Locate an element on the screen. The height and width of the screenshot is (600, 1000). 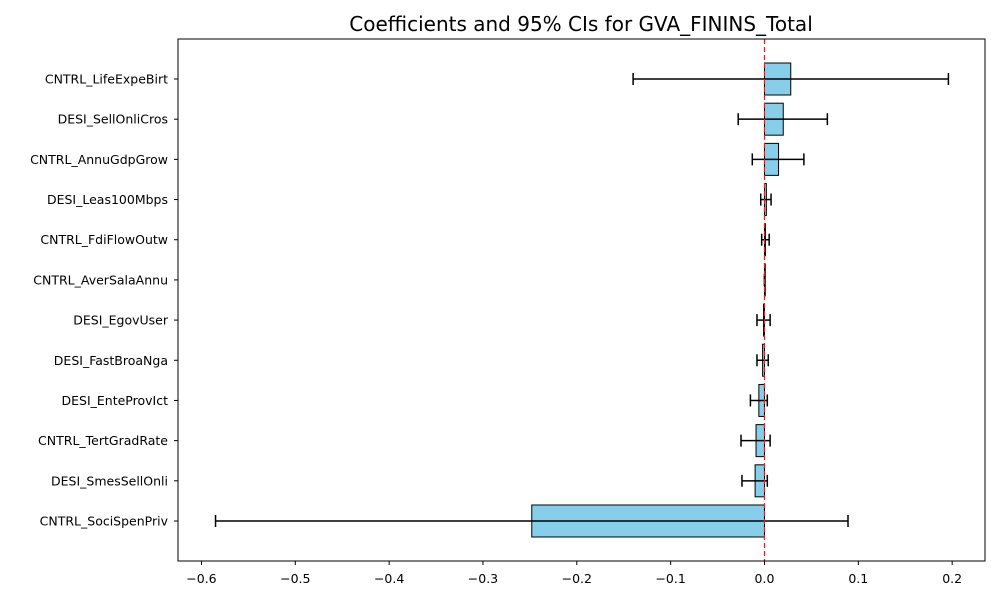
x-tick-label: 0.1 is located at coordinates (858, 578).